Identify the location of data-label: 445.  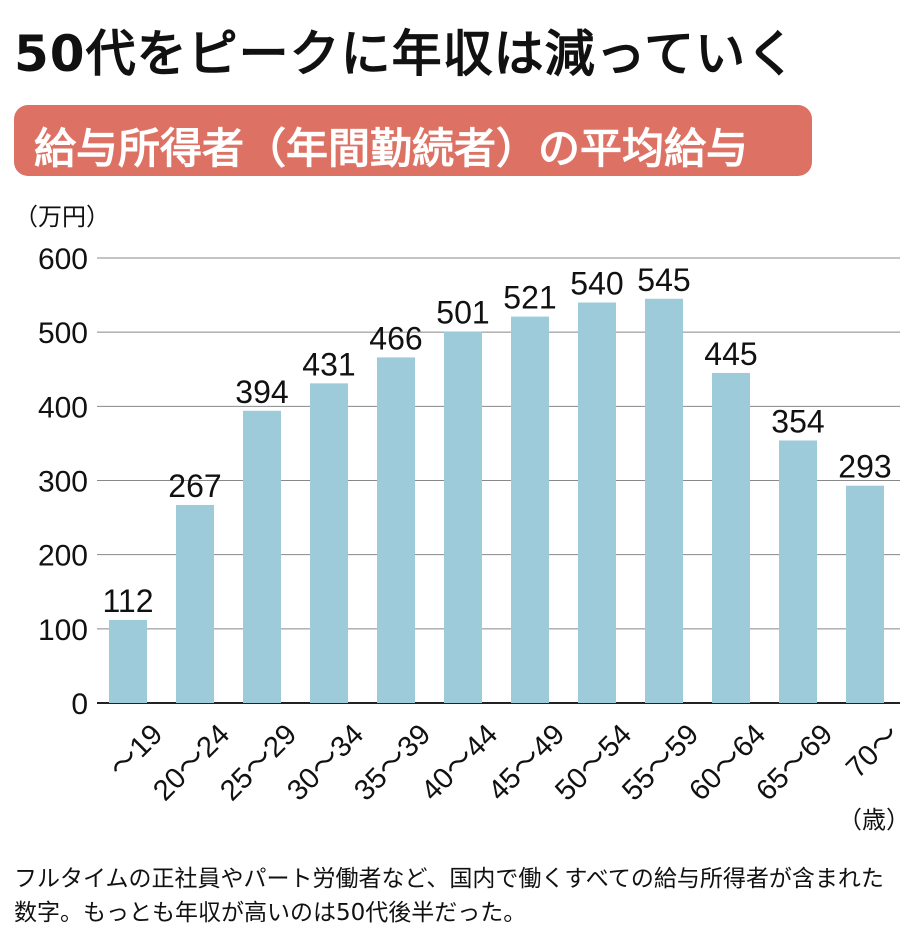
(730, 354).